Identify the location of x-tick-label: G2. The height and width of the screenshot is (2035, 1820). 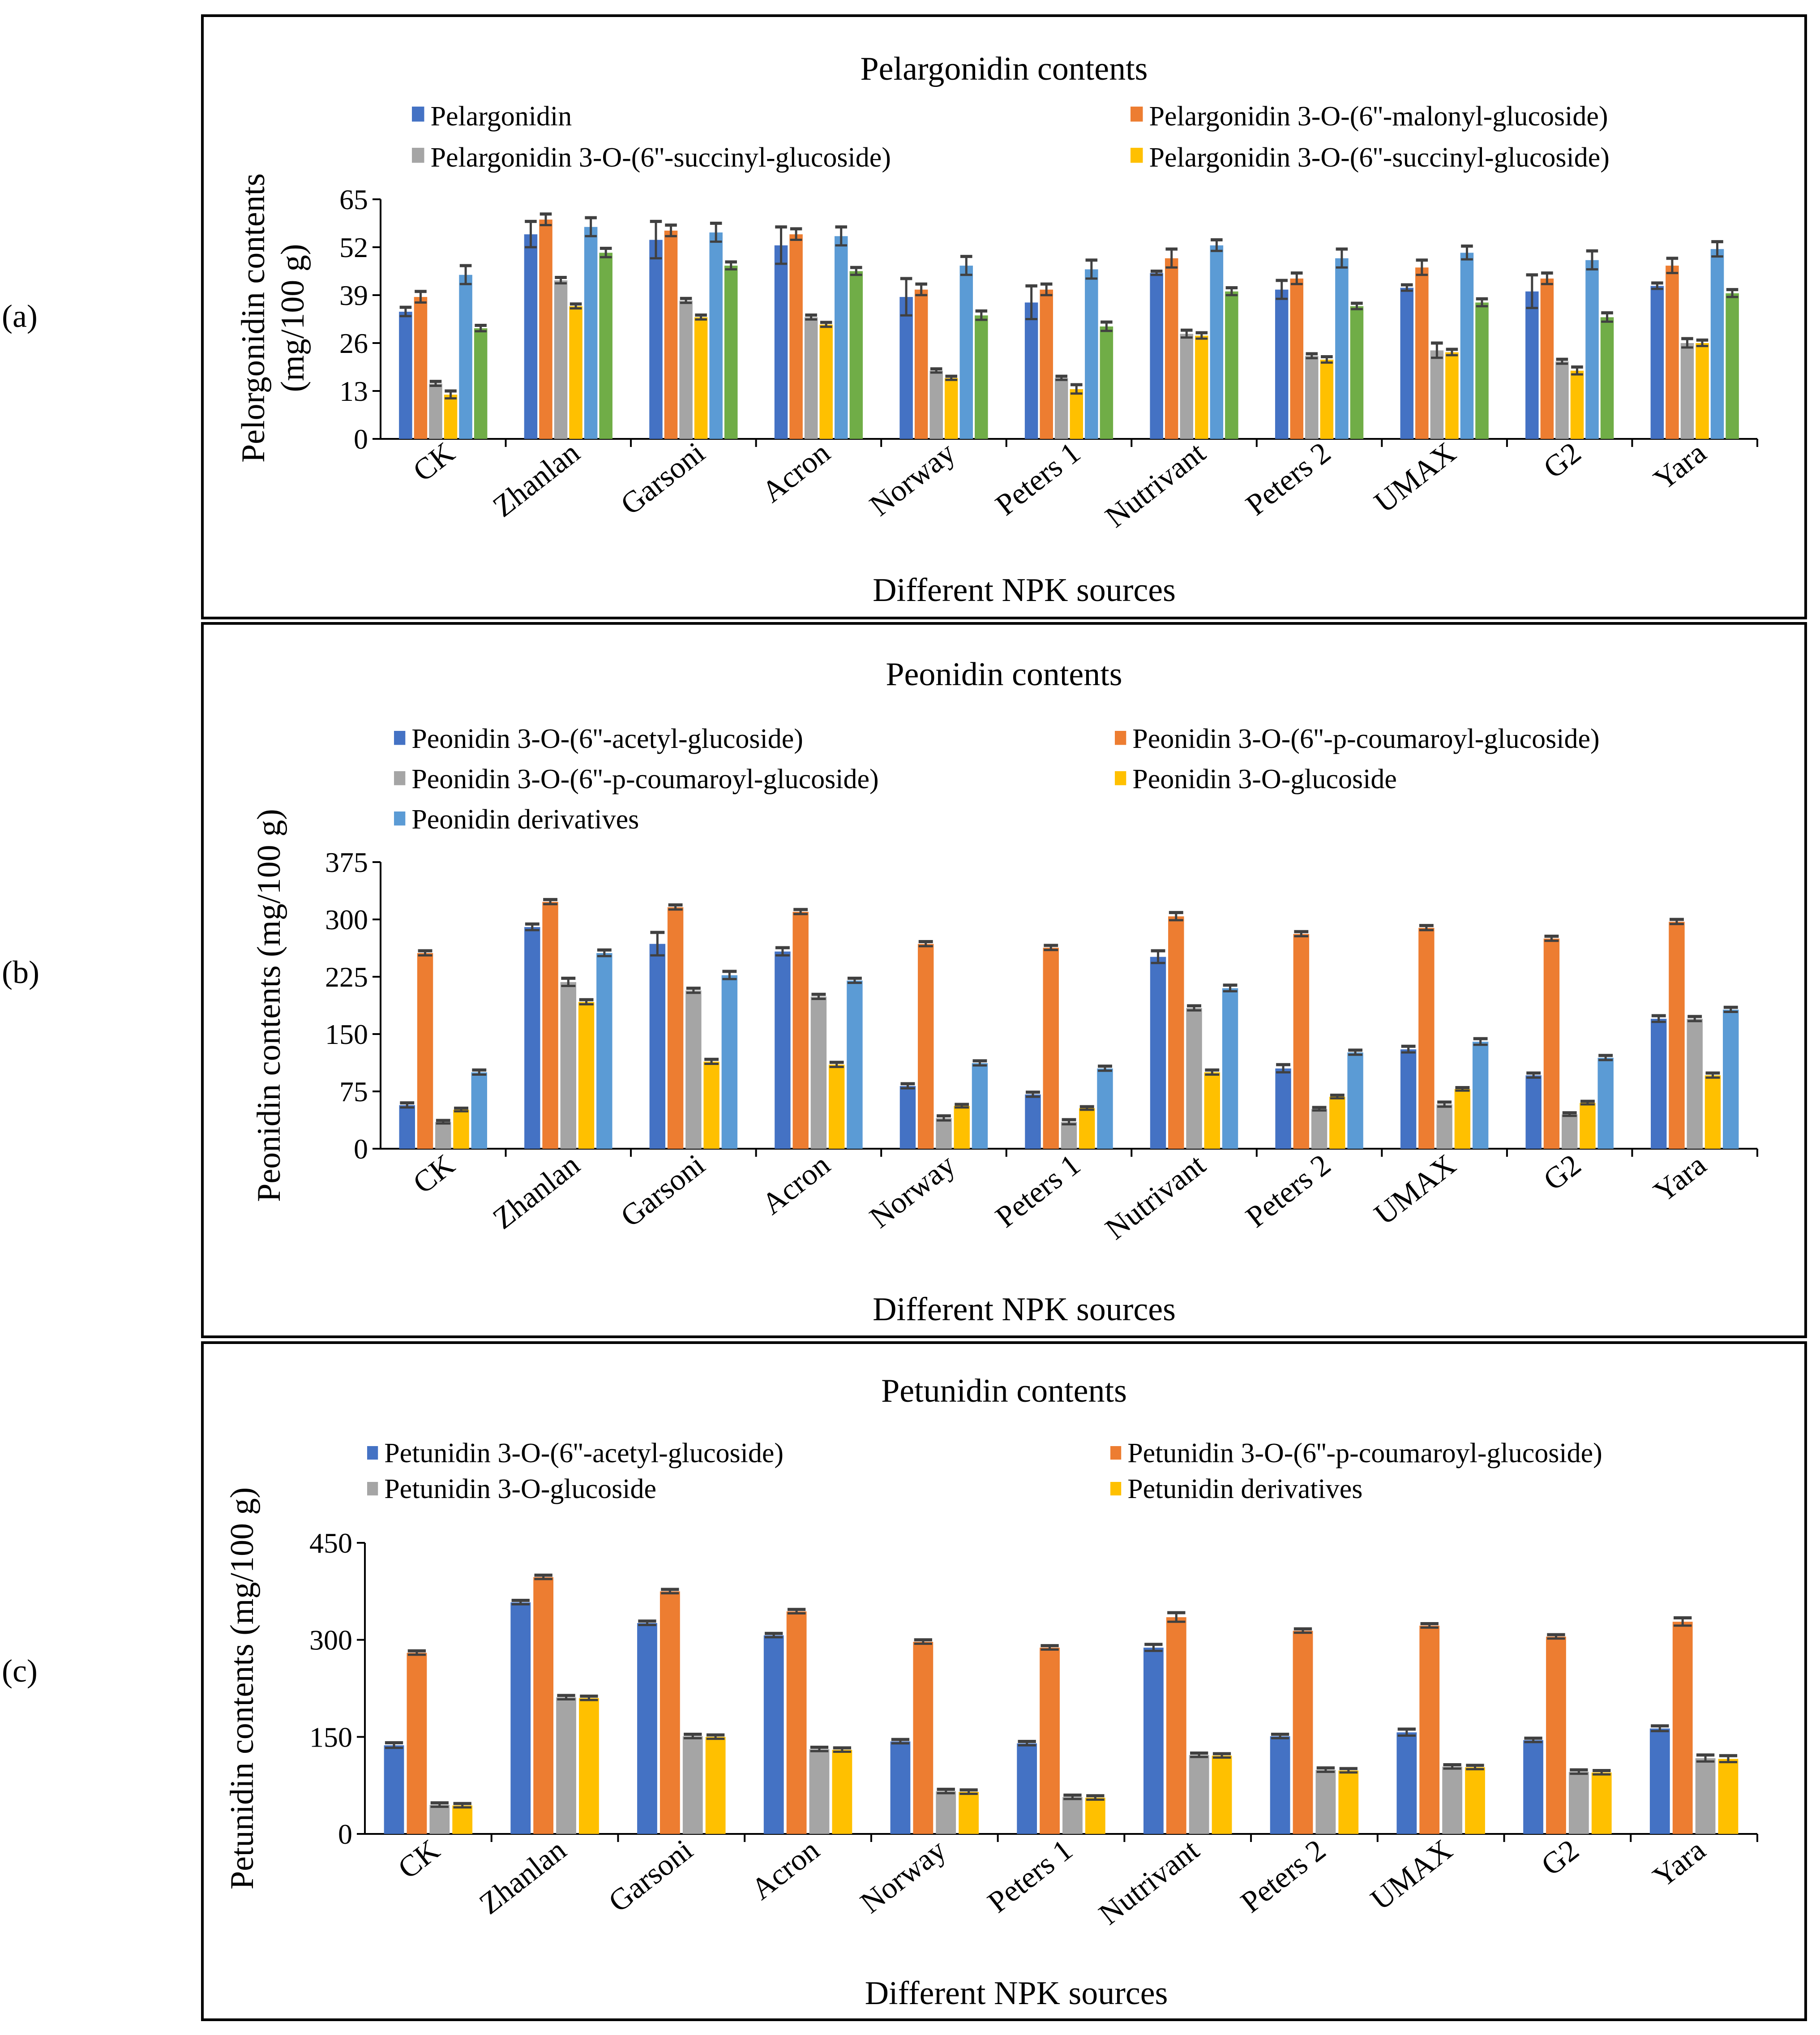
(1562, 460).